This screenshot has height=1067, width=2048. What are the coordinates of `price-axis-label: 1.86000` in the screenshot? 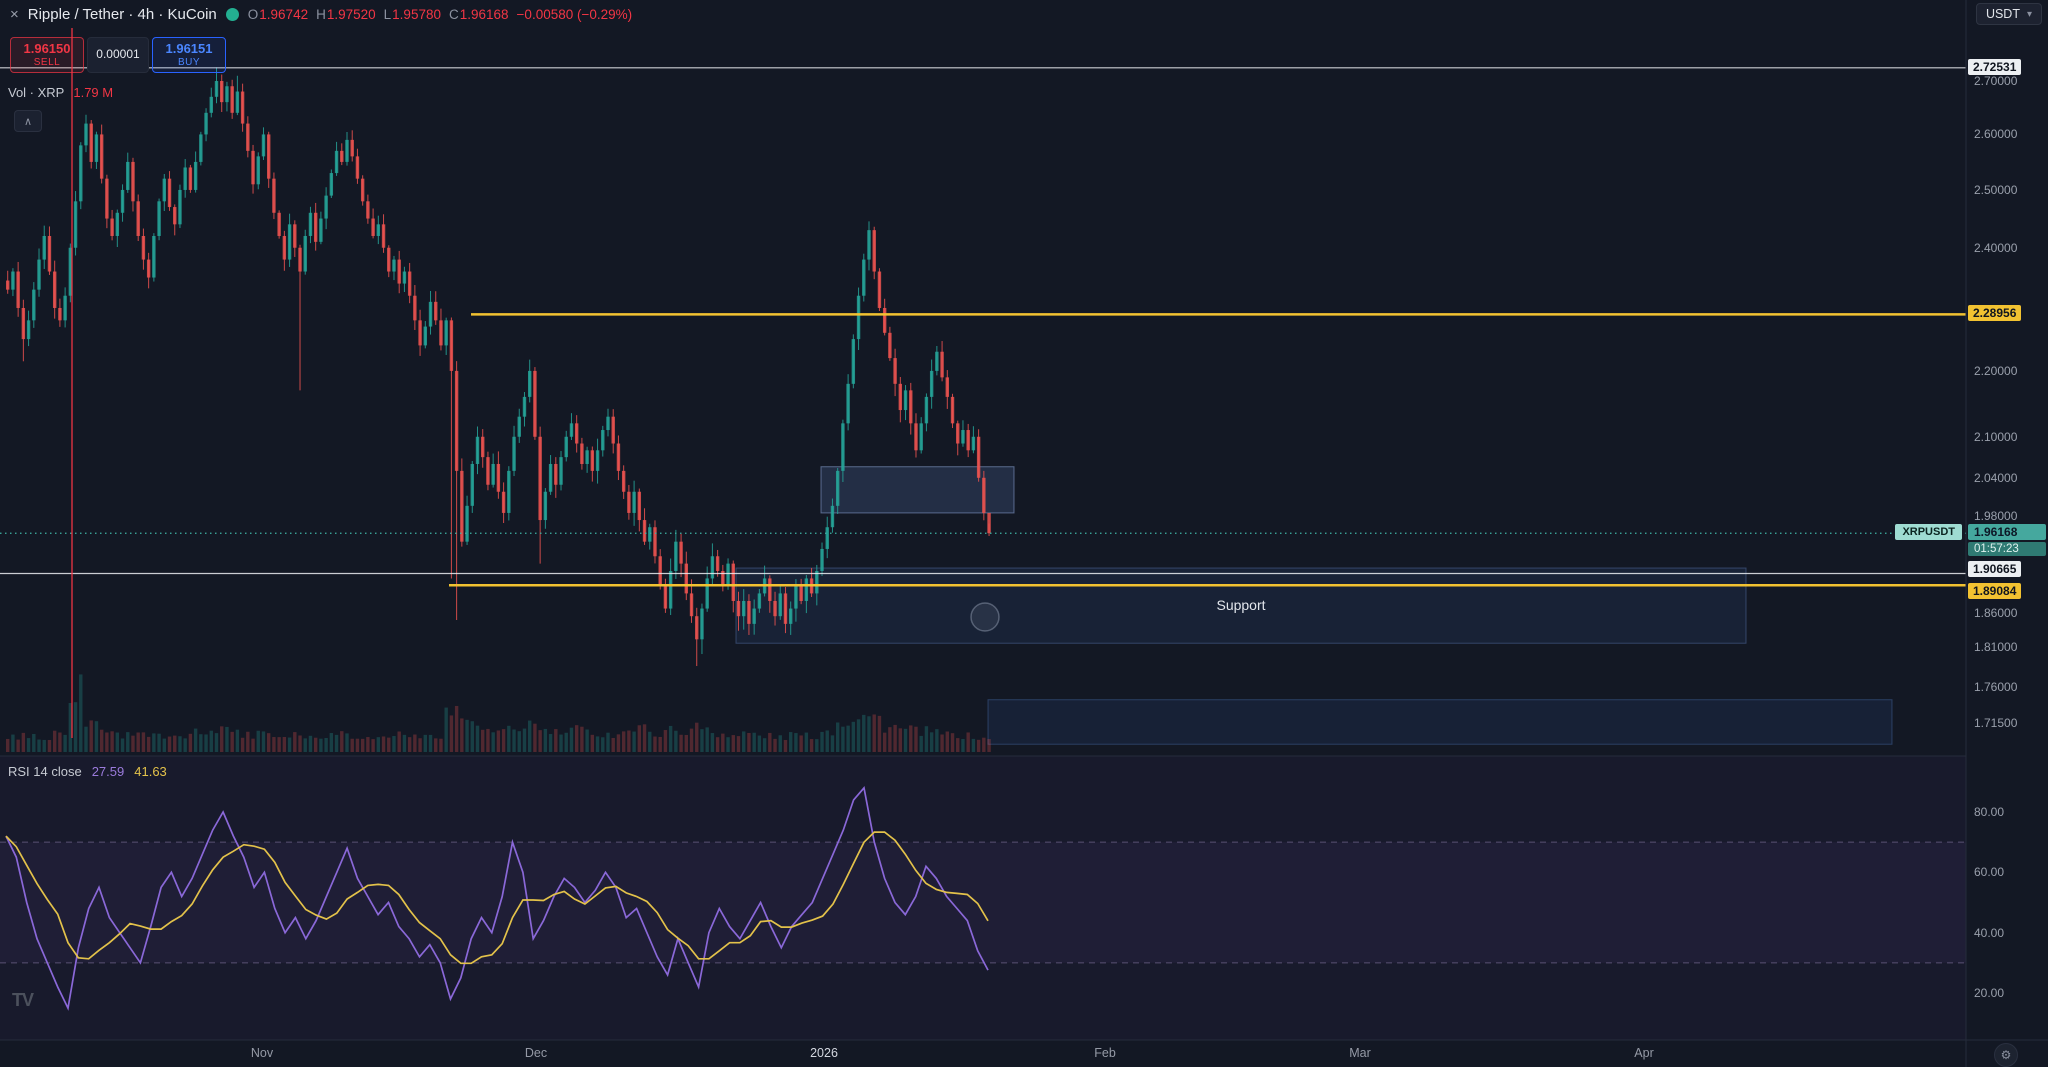 It's located at (1996, 612).